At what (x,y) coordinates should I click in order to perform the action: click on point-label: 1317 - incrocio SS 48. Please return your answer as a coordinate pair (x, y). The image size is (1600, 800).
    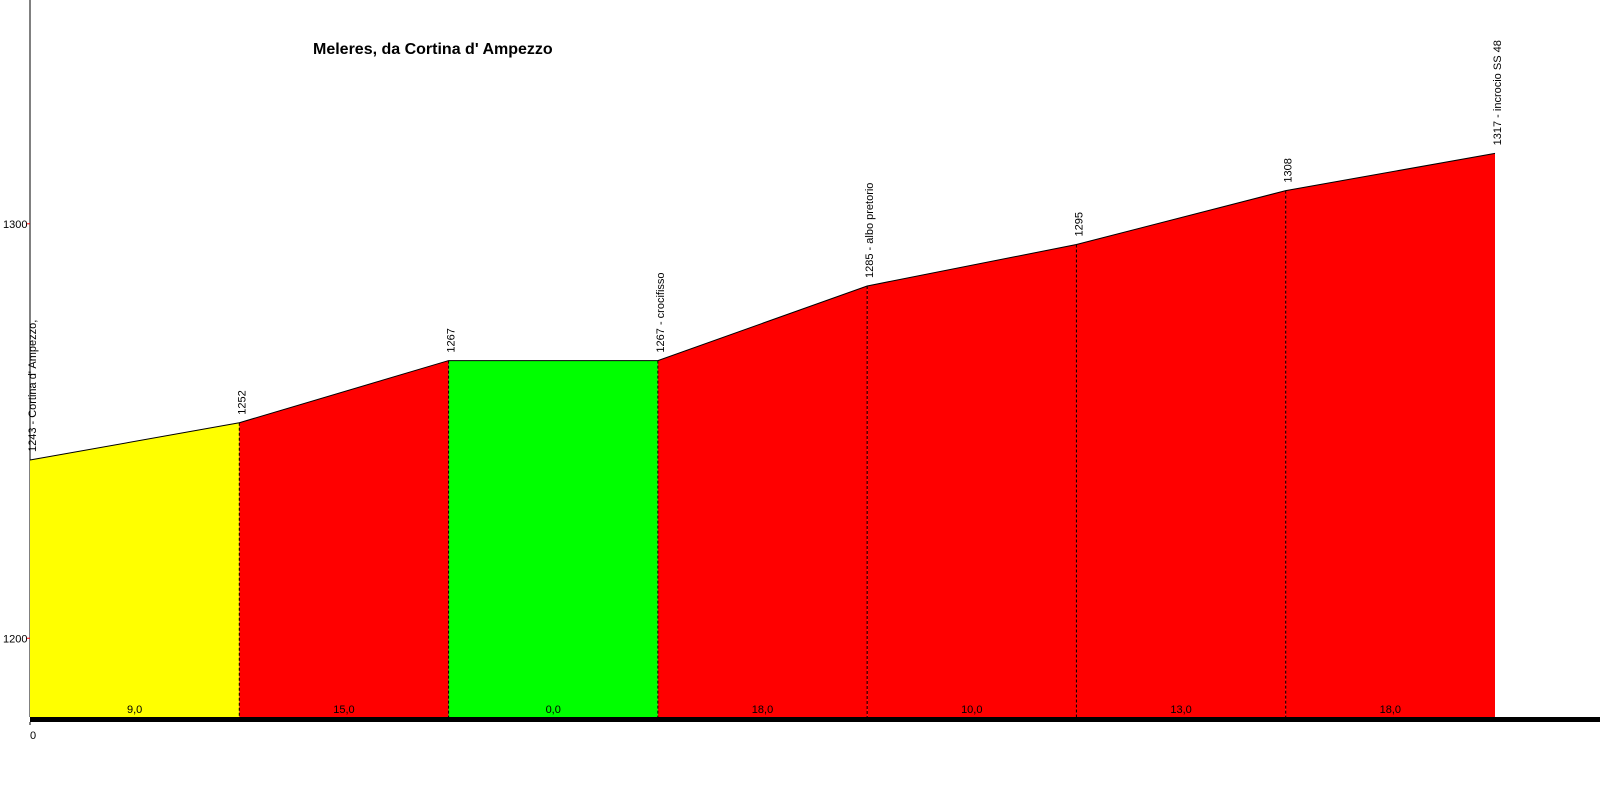
    Looking at the image, I should click on (1498, 92).